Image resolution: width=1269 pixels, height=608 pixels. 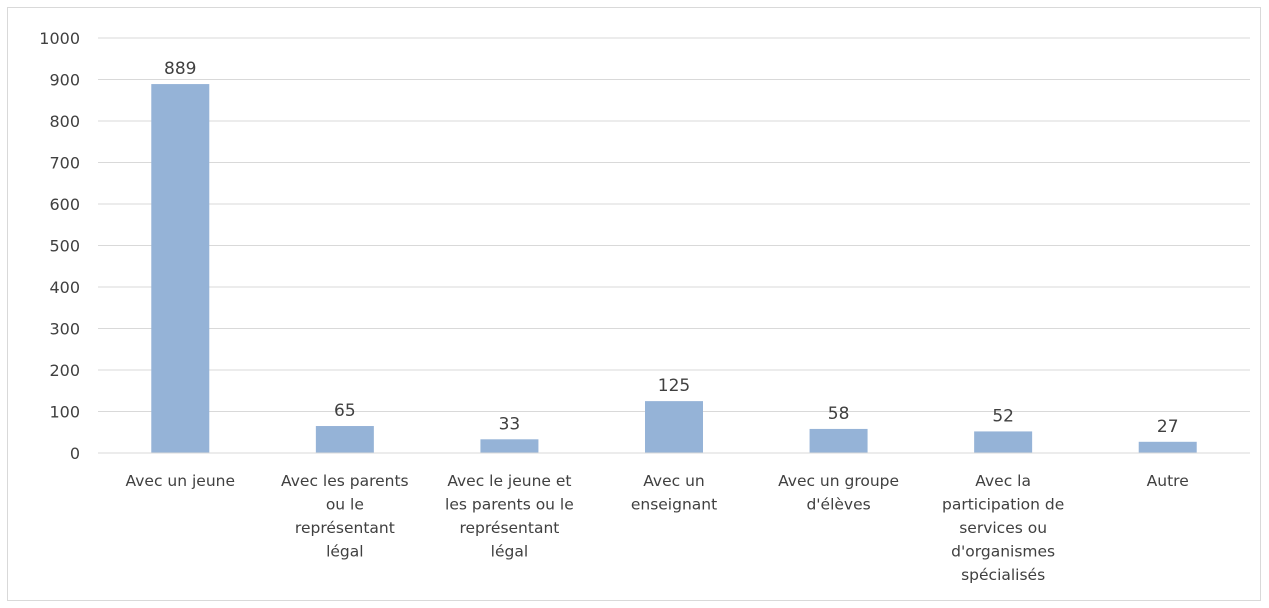 I want to click on y-tick-label: 500, so click(x=64, y=246).